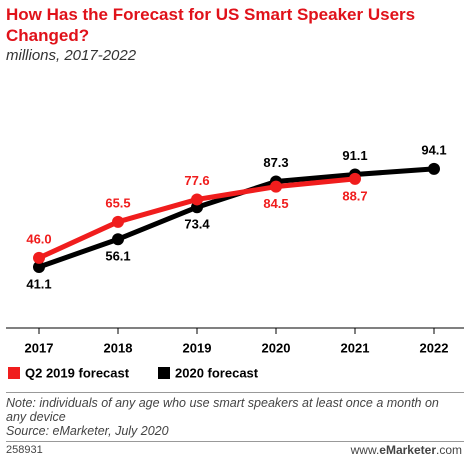 This screenshot has height=463, width=470. What do you see at coordinates (38, 283) in the screenshot?
I see `data-label: 41.1` at bounding box center [38, 283].